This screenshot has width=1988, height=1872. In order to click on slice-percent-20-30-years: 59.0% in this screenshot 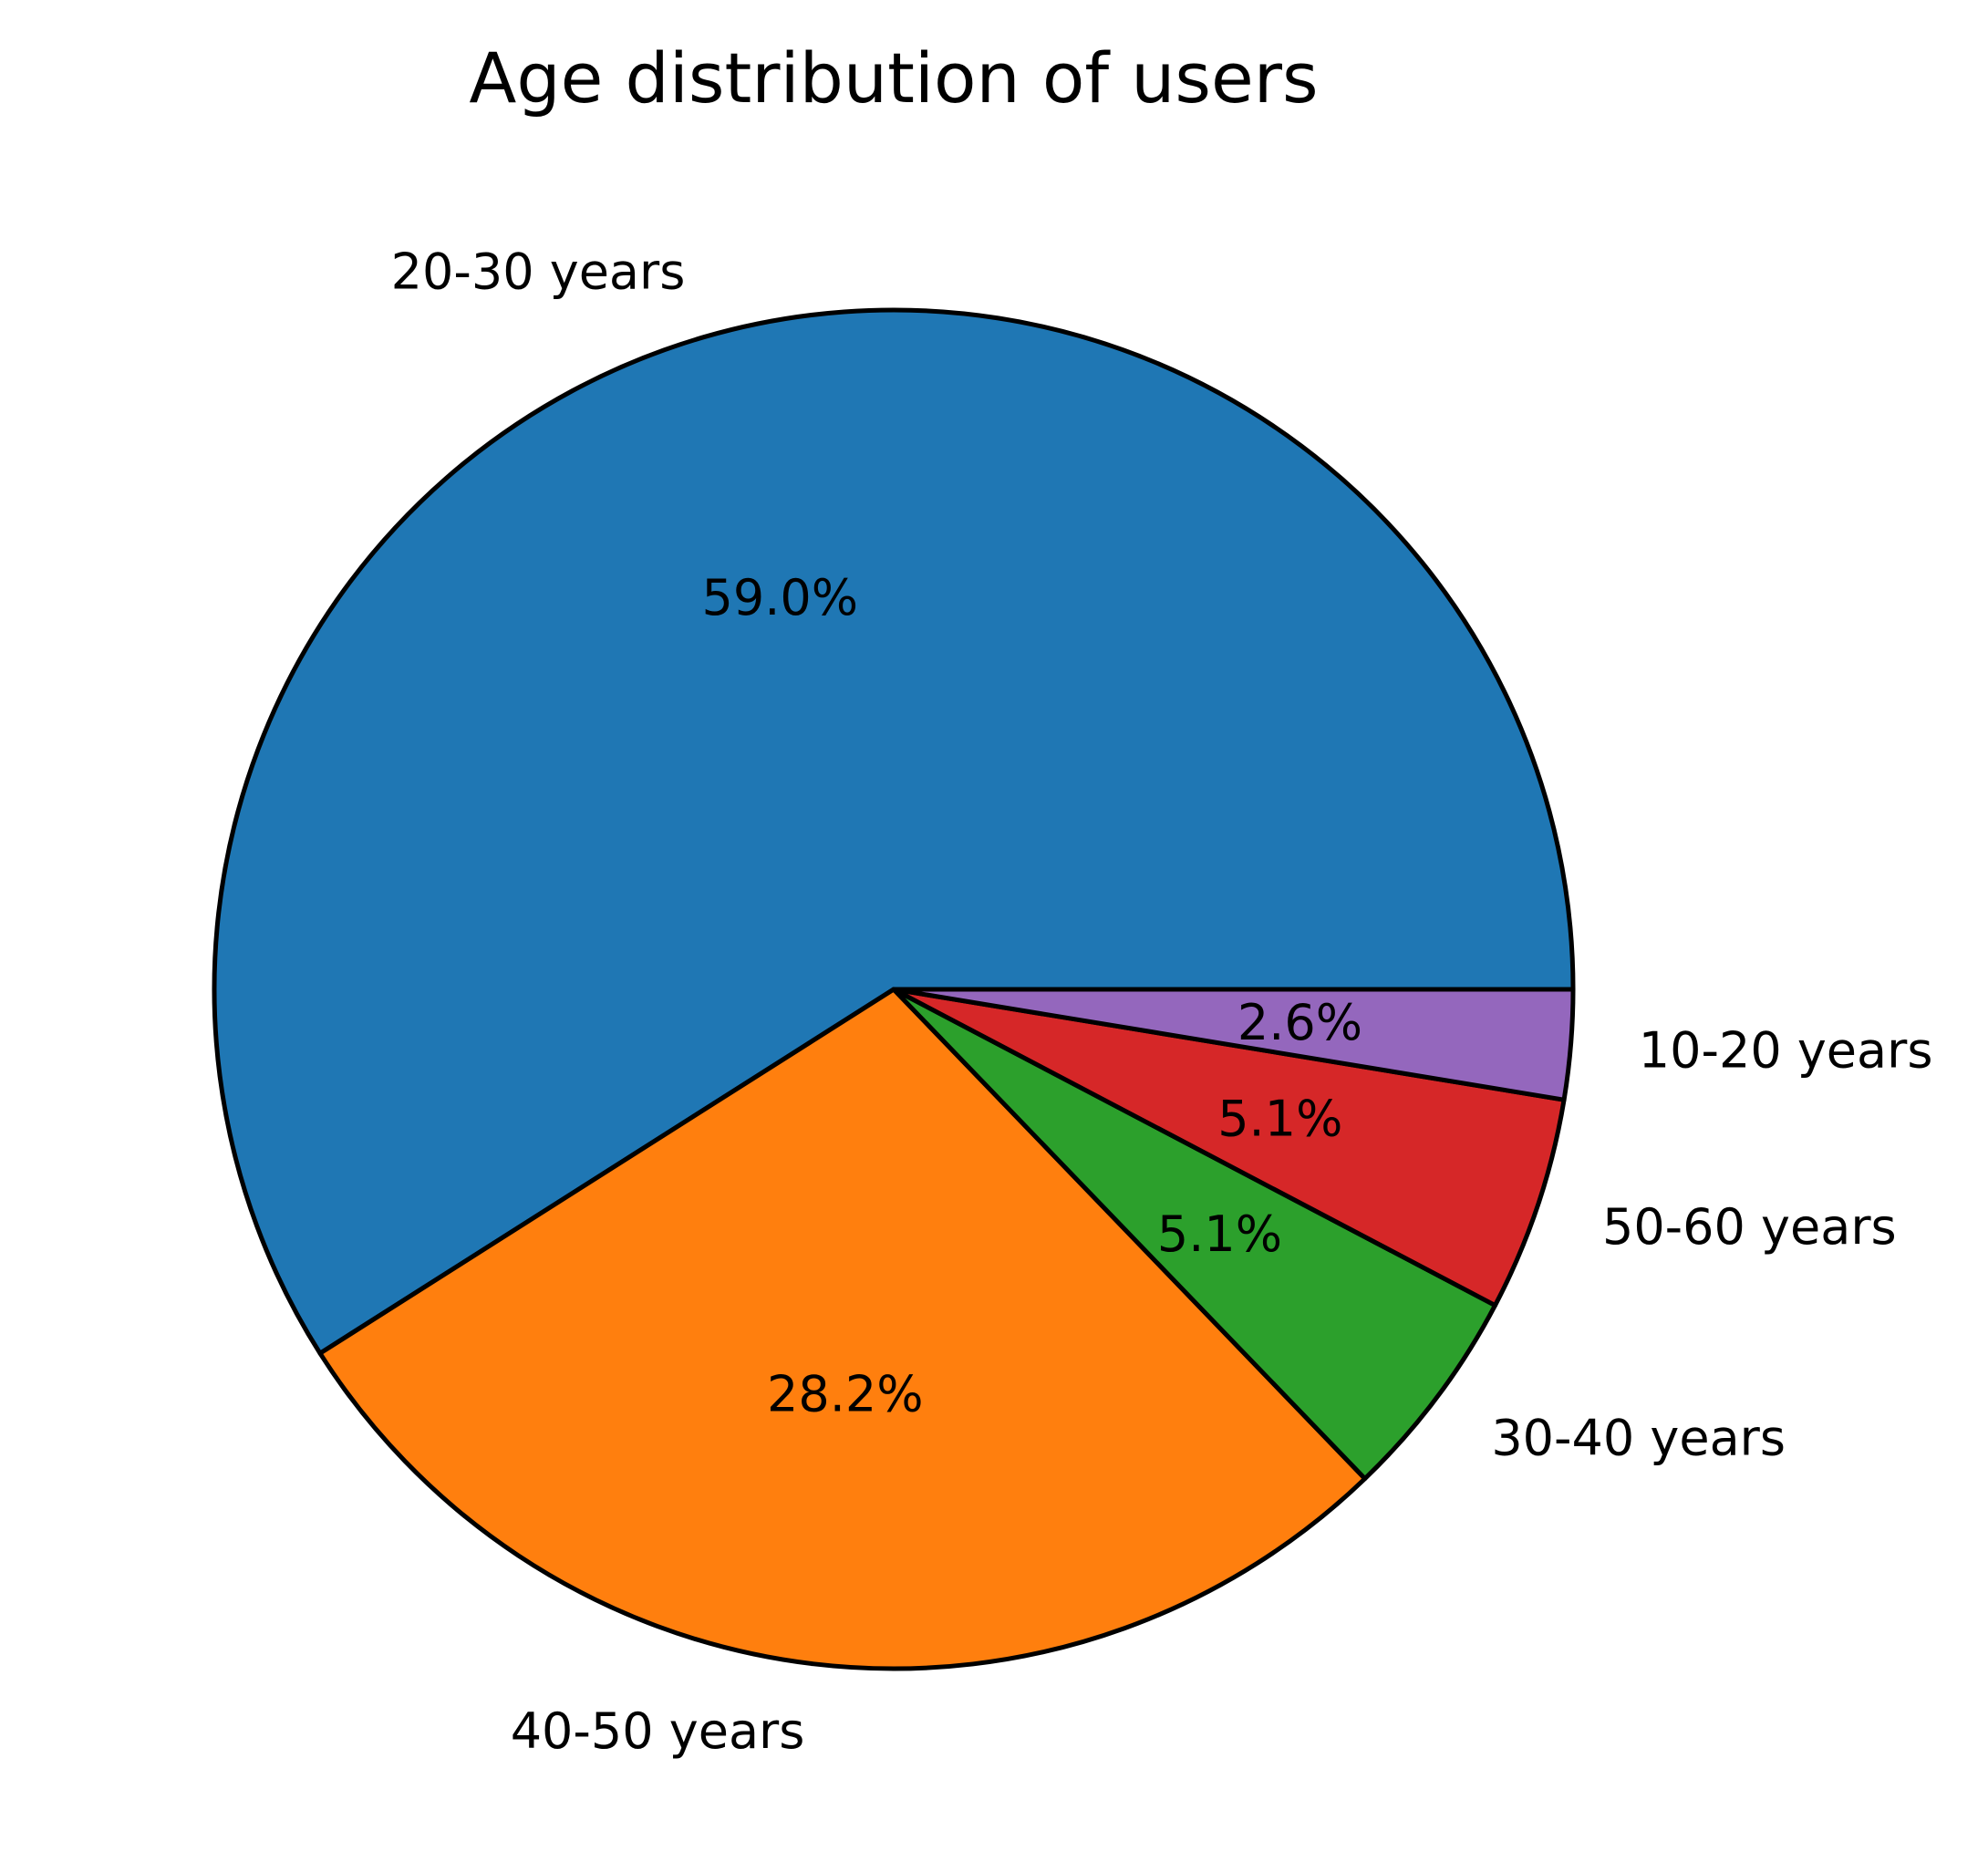, I will do `click(780, 598)`.